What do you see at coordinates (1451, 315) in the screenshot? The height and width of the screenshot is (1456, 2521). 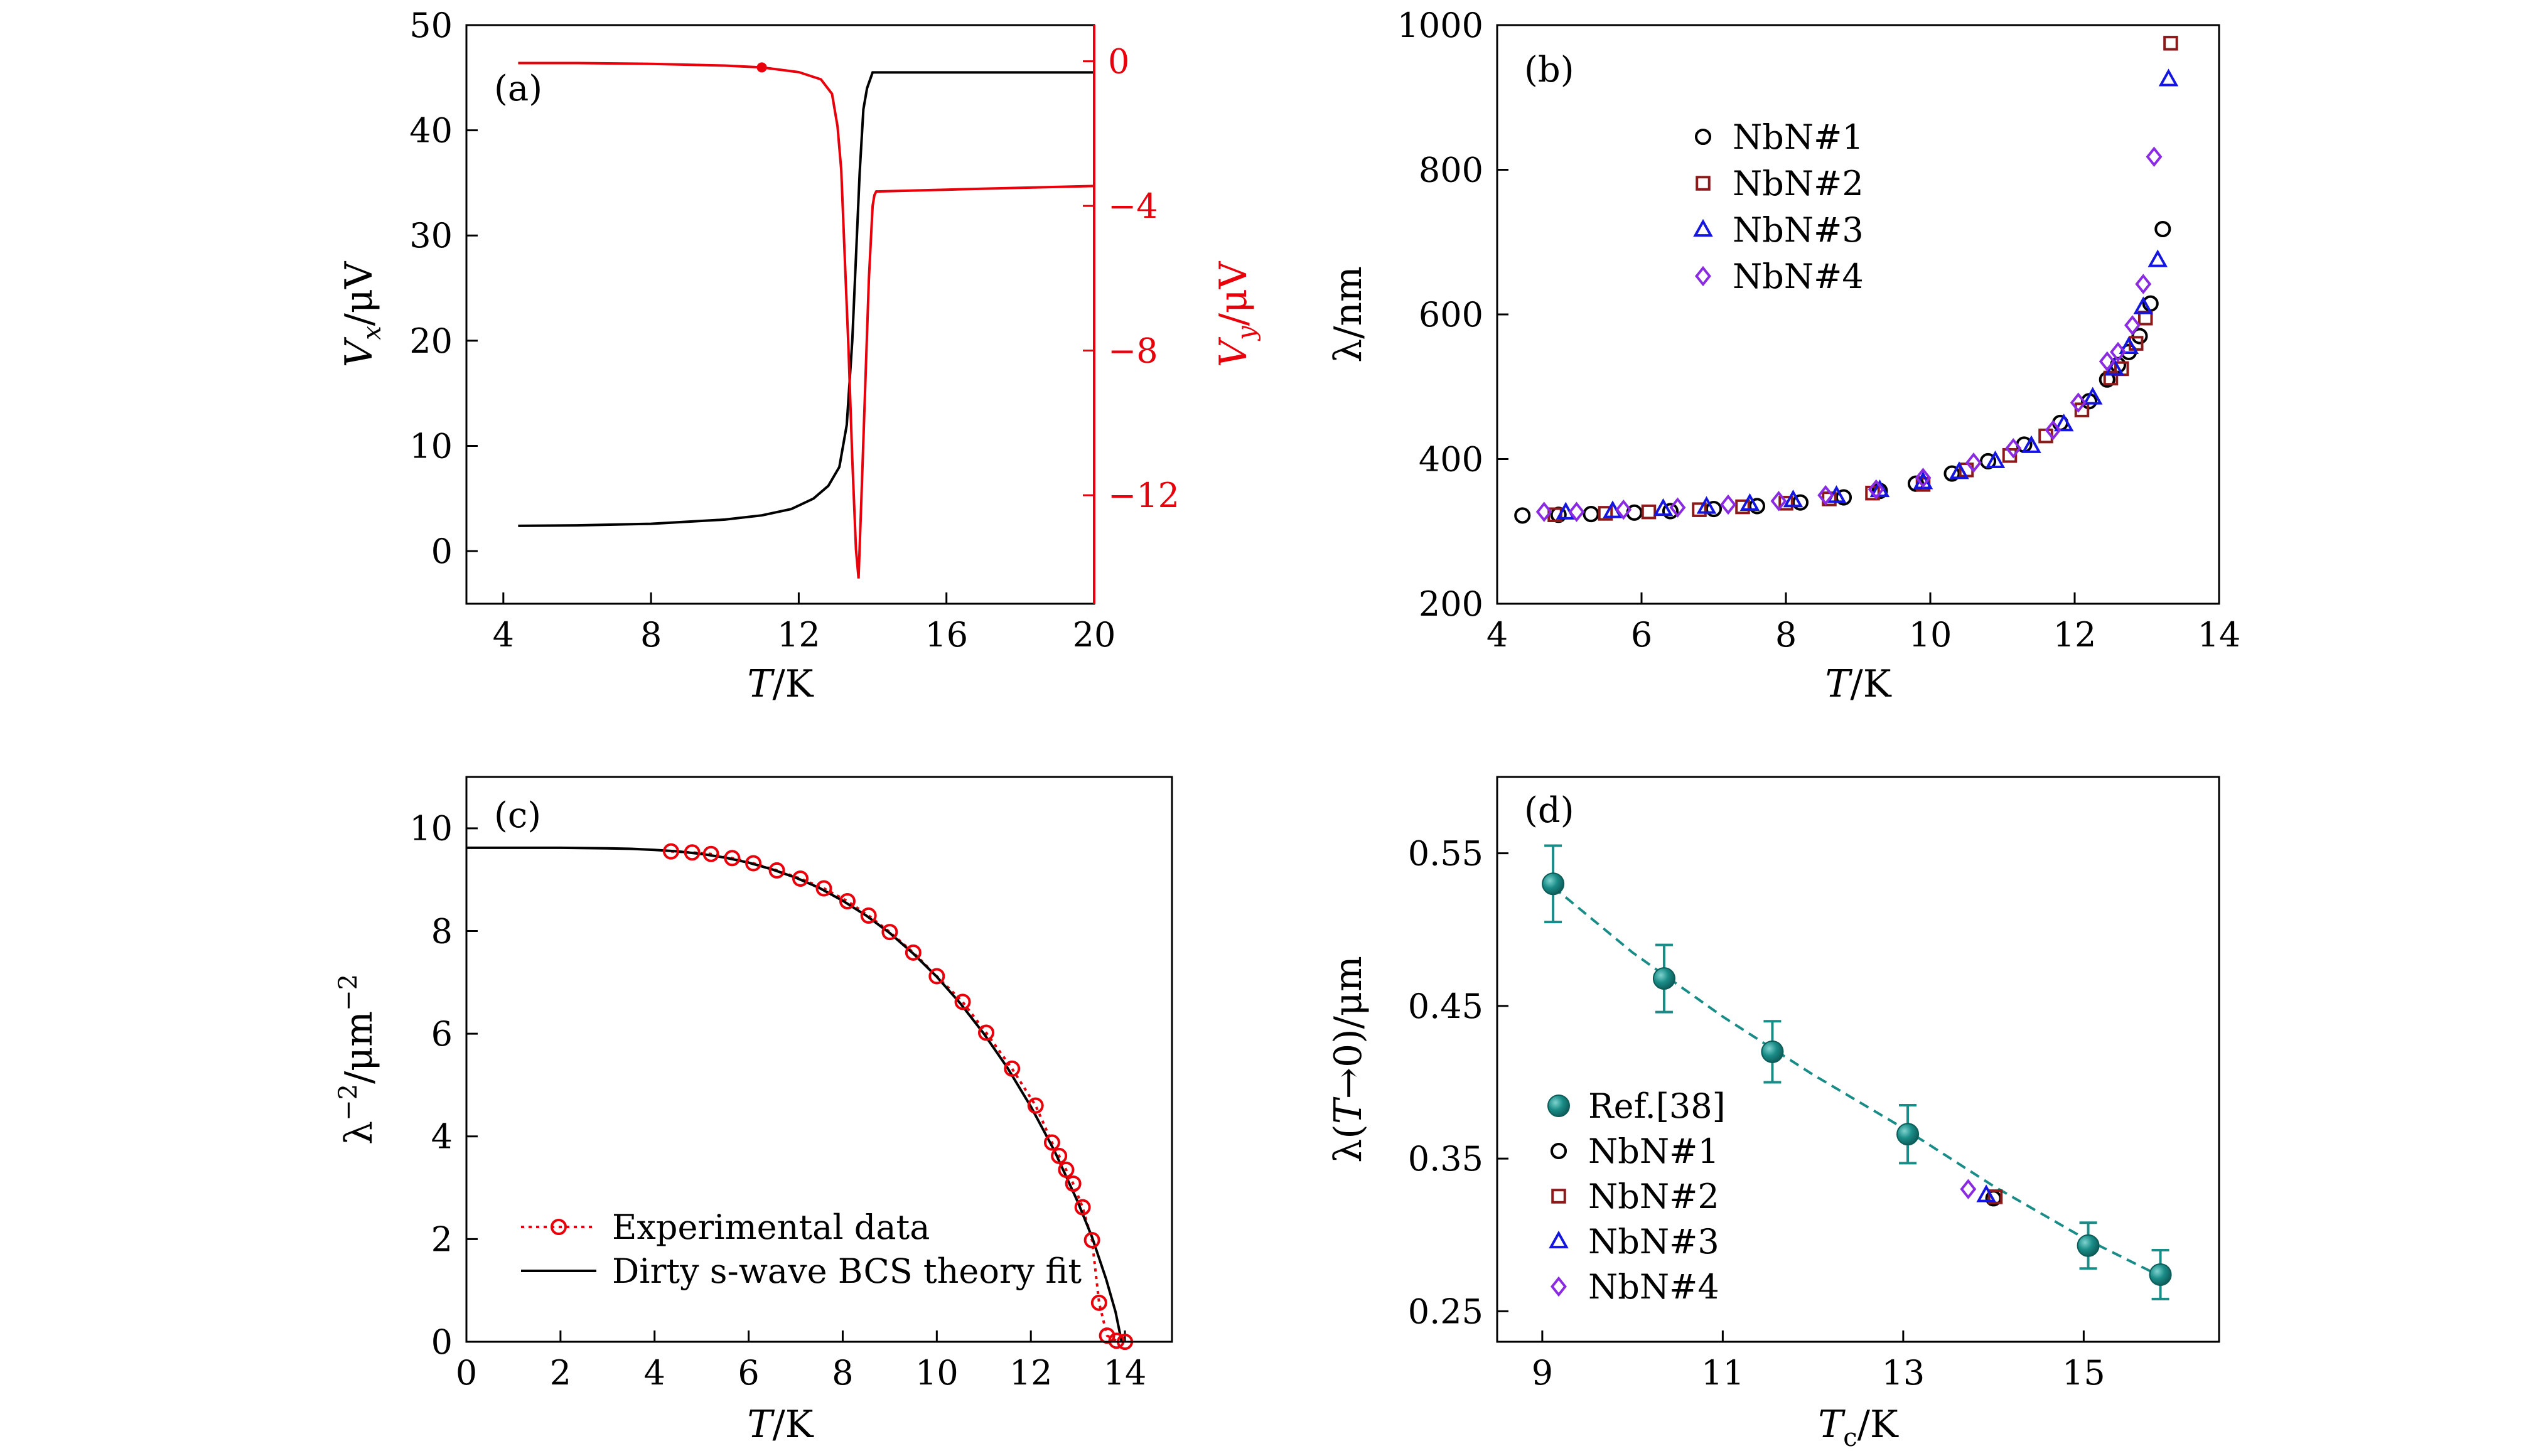 I see `panel-b-ytick-label: 600` at bounding box center [1451, 315].